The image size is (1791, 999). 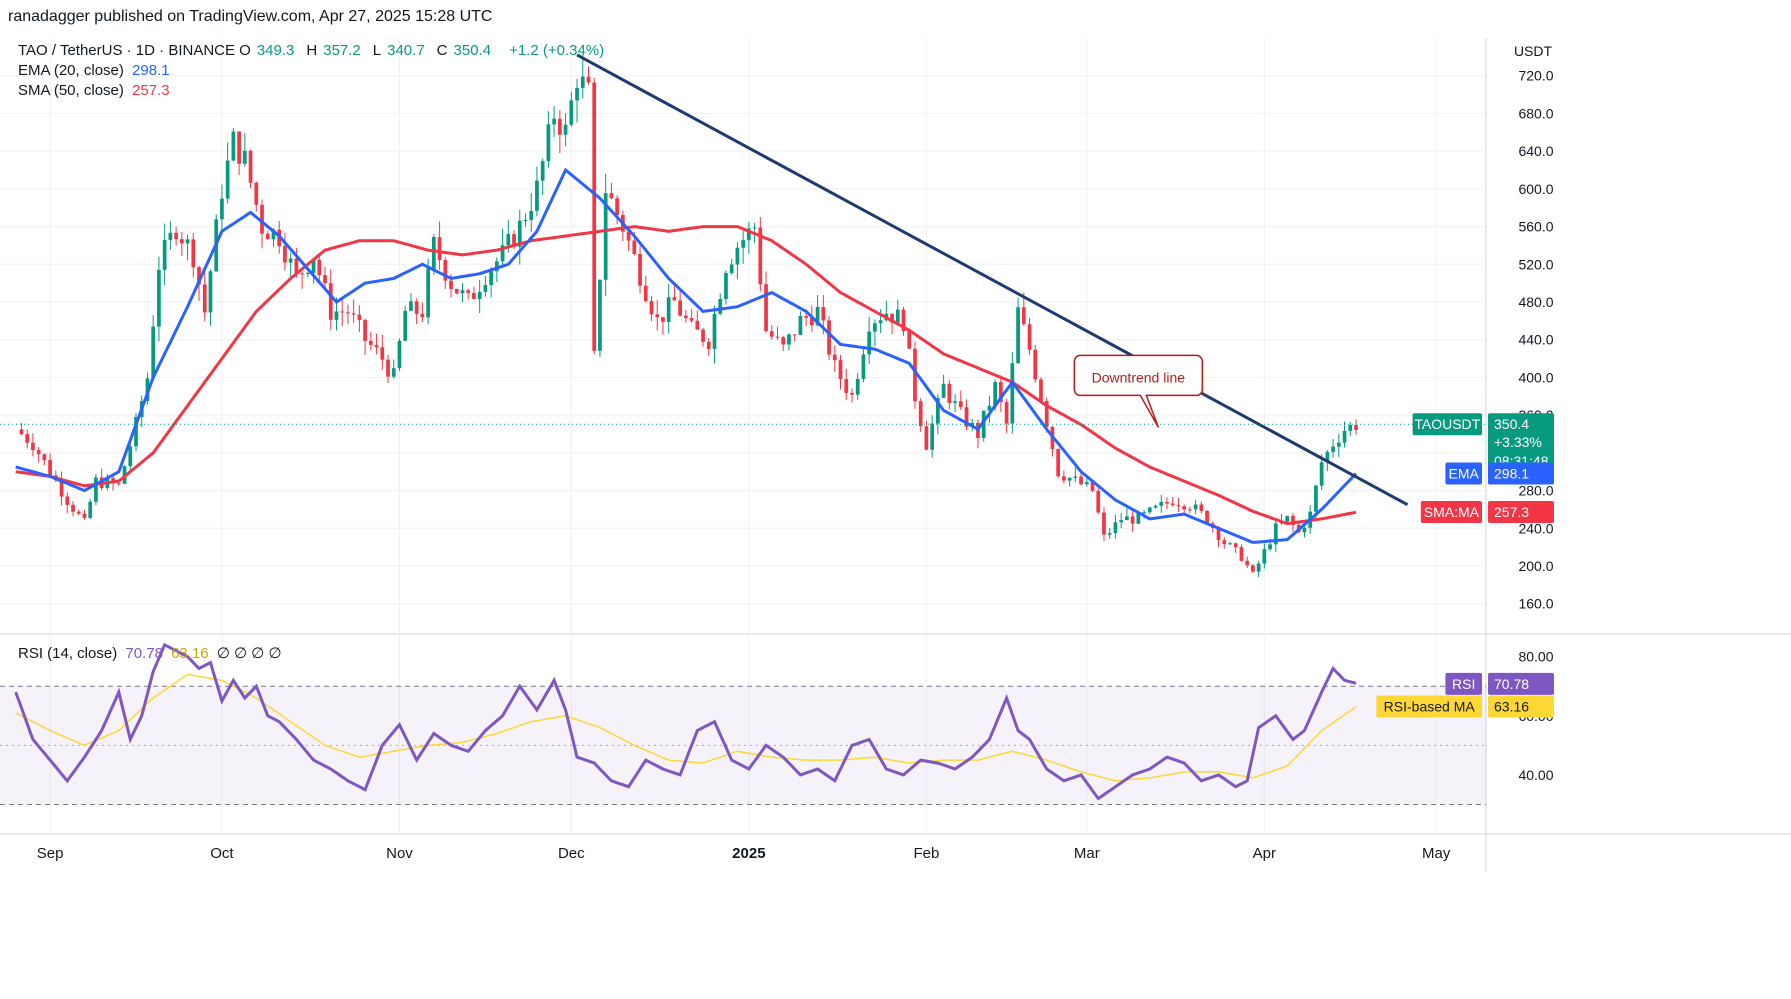 What do you see at coordinates (1535, 566) in the screenshot?
I see `price-tick-label: 200.0` at bounding box center [1535, 566].